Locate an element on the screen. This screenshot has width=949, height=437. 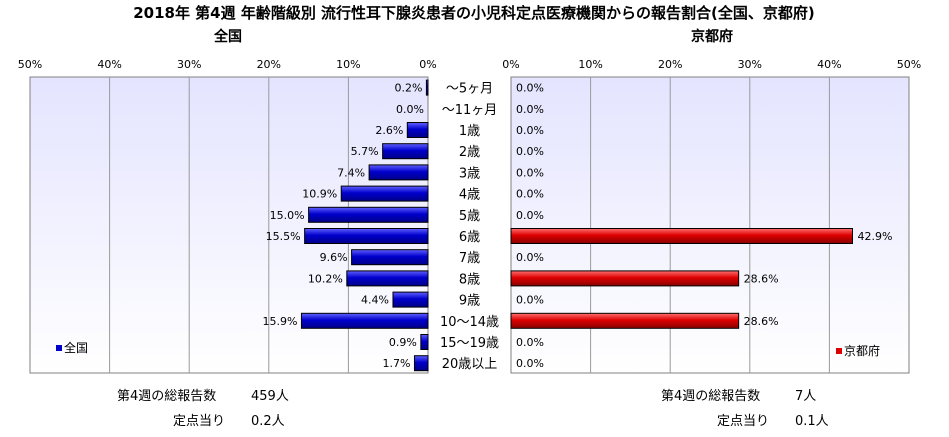
data-label-national: 15.9% is located at coordinates (279, 321).